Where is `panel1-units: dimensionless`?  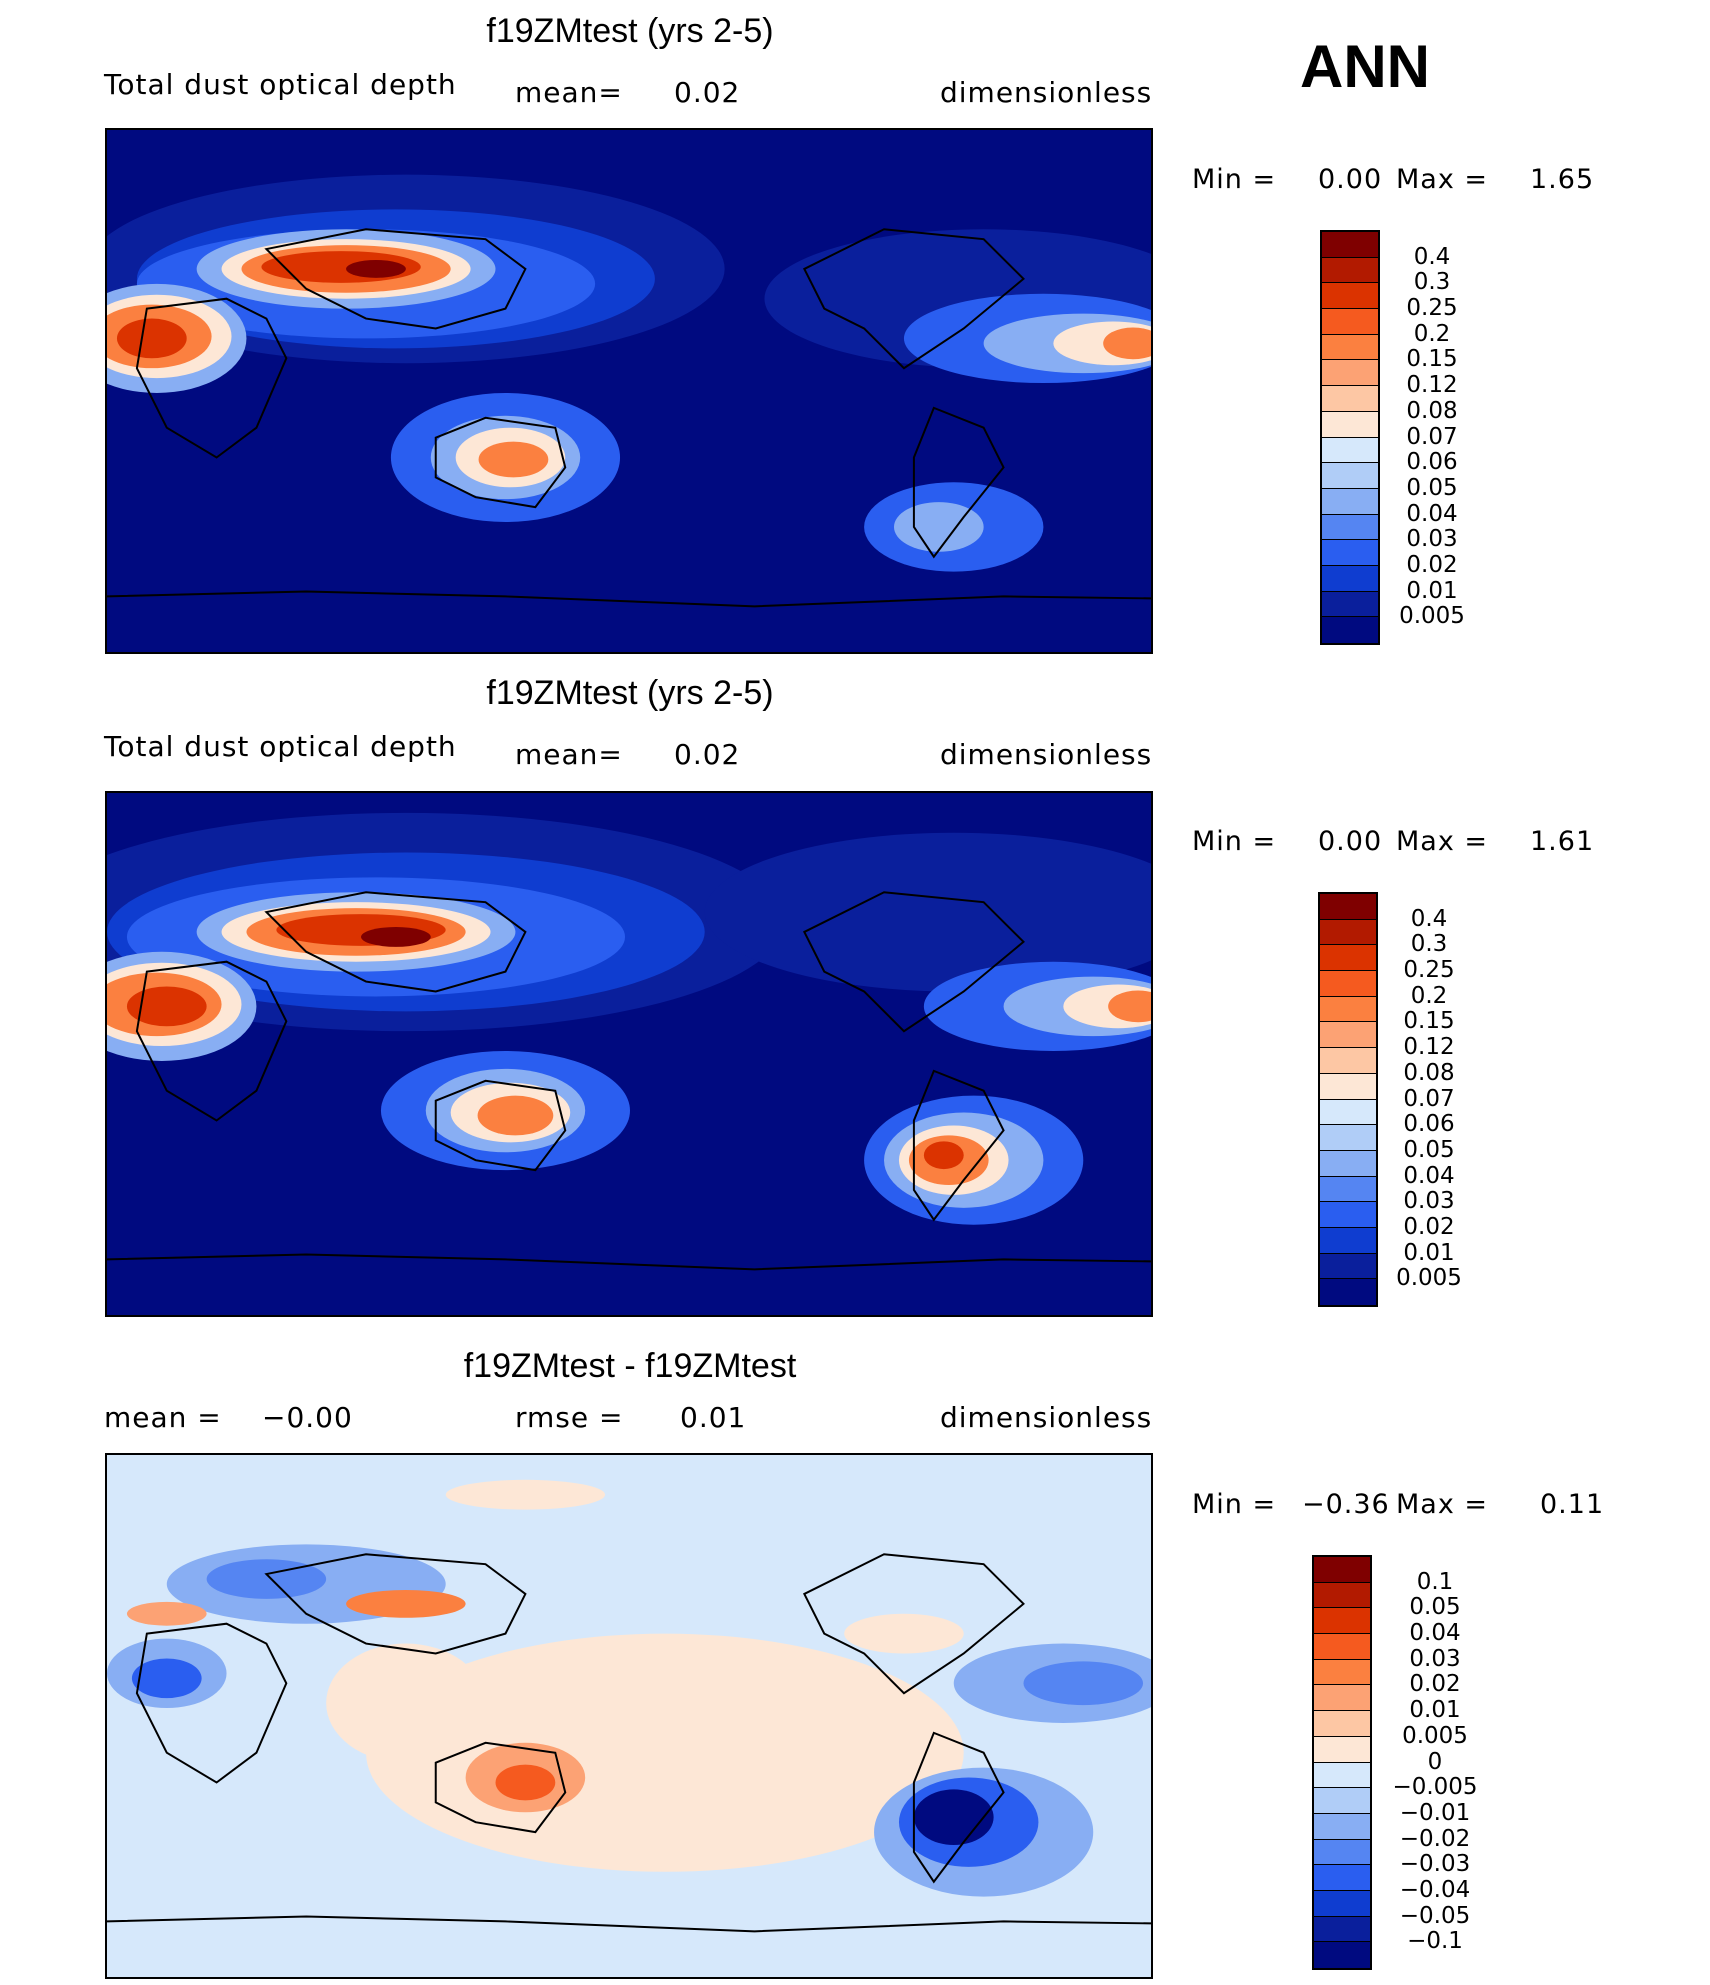
panel1-units: dimensionless is located at coordinates (1046, 92).